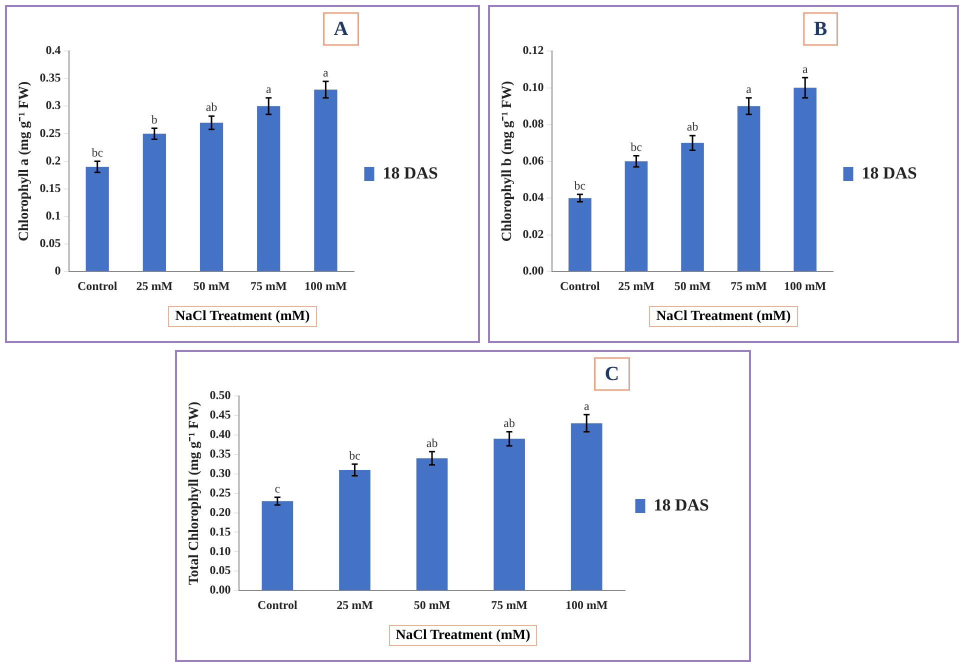 The image size is (961, 662). What do you see at coordinates (533, 160) in the screenshot?
I see `y-tick-label: 0.06` at bounding box center [533, 160].